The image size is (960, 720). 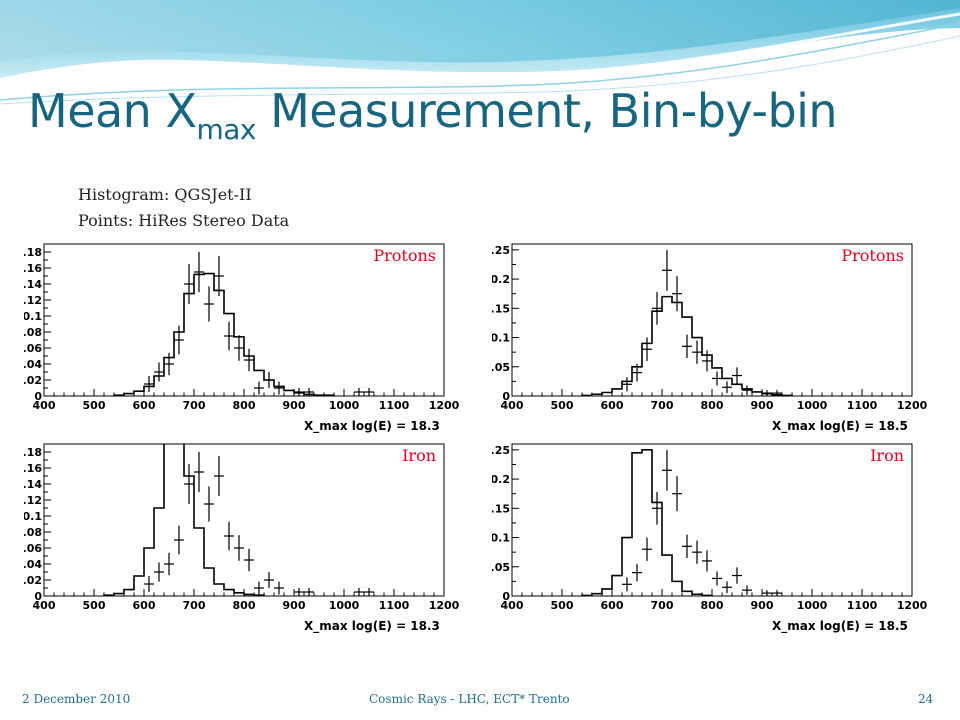 I want to click on y-tick-label: 0.15, so click(x=501, y=508).